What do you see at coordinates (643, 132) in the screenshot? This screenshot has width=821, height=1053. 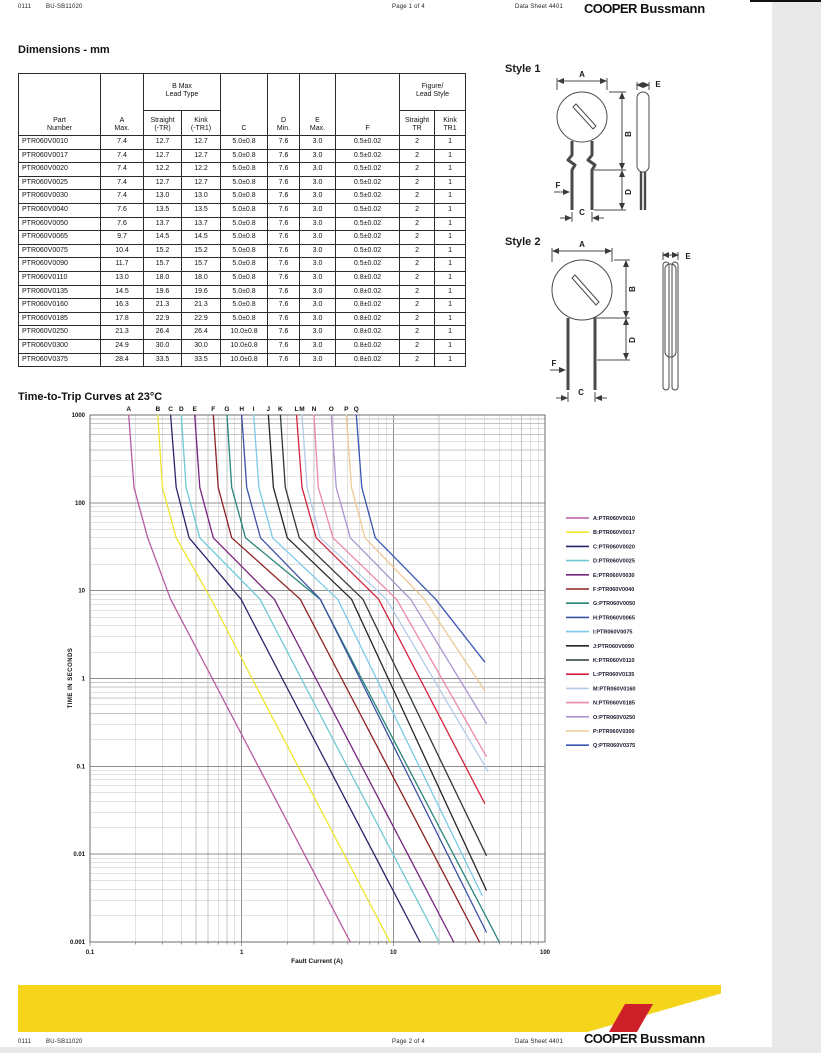 I see `style1-side-body` at bounding box center [643, 132].